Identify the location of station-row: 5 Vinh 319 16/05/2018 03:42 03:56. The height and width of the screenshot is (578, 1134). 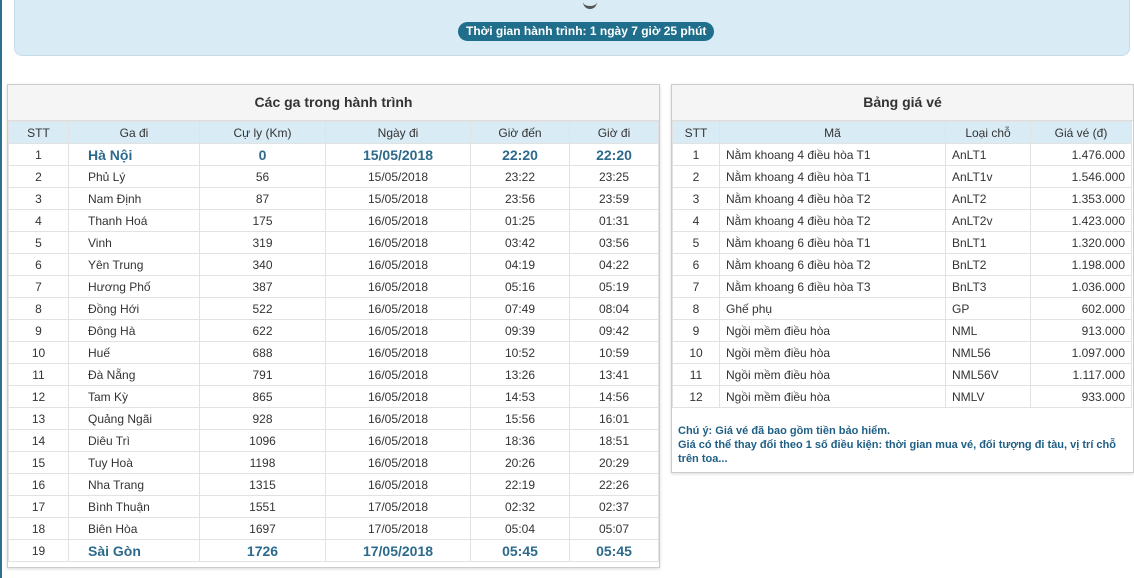
(333, 242).